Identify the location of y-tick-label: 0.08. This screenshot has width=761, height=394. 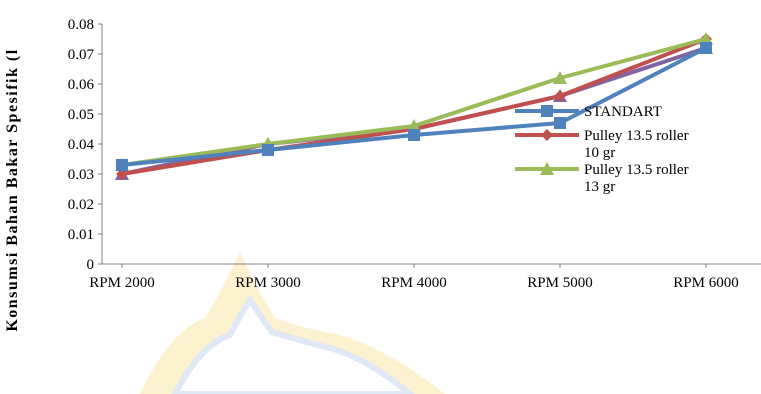
(81, 25).